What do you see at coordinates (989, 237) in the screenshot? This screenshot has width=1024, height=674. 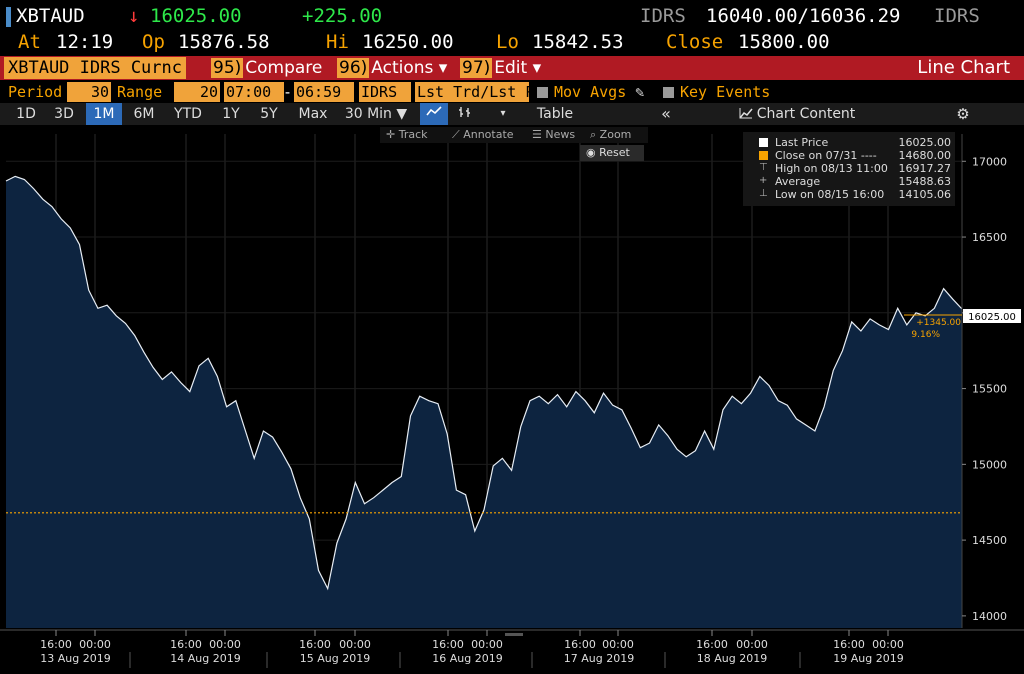 I see `y-tick-label: 16500` at bounding box center [989, 237].